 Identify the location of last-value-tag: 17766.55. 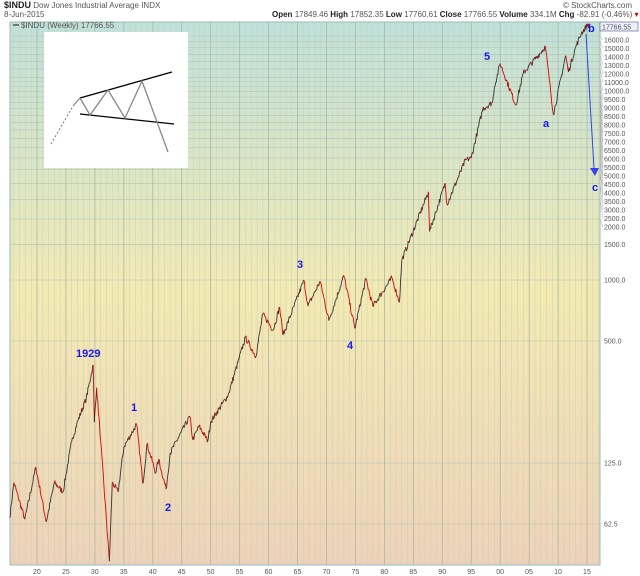
(619, 26).